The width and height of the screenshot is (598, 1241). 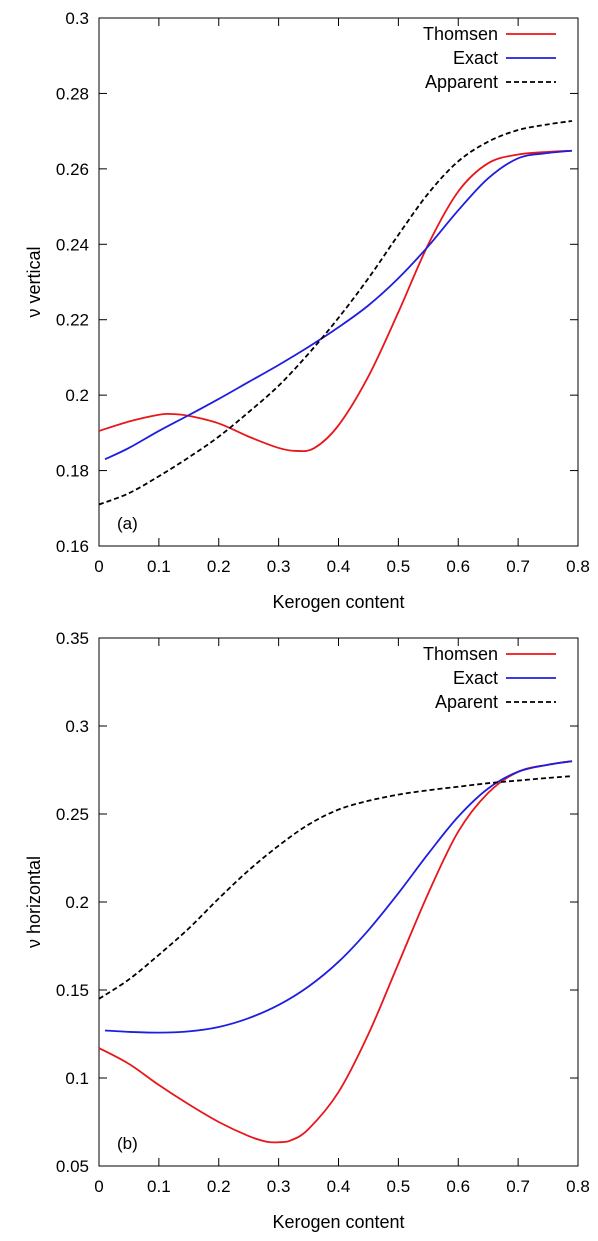 I want to click on y-tick-label: 0.25, so click(x=72, y=814).